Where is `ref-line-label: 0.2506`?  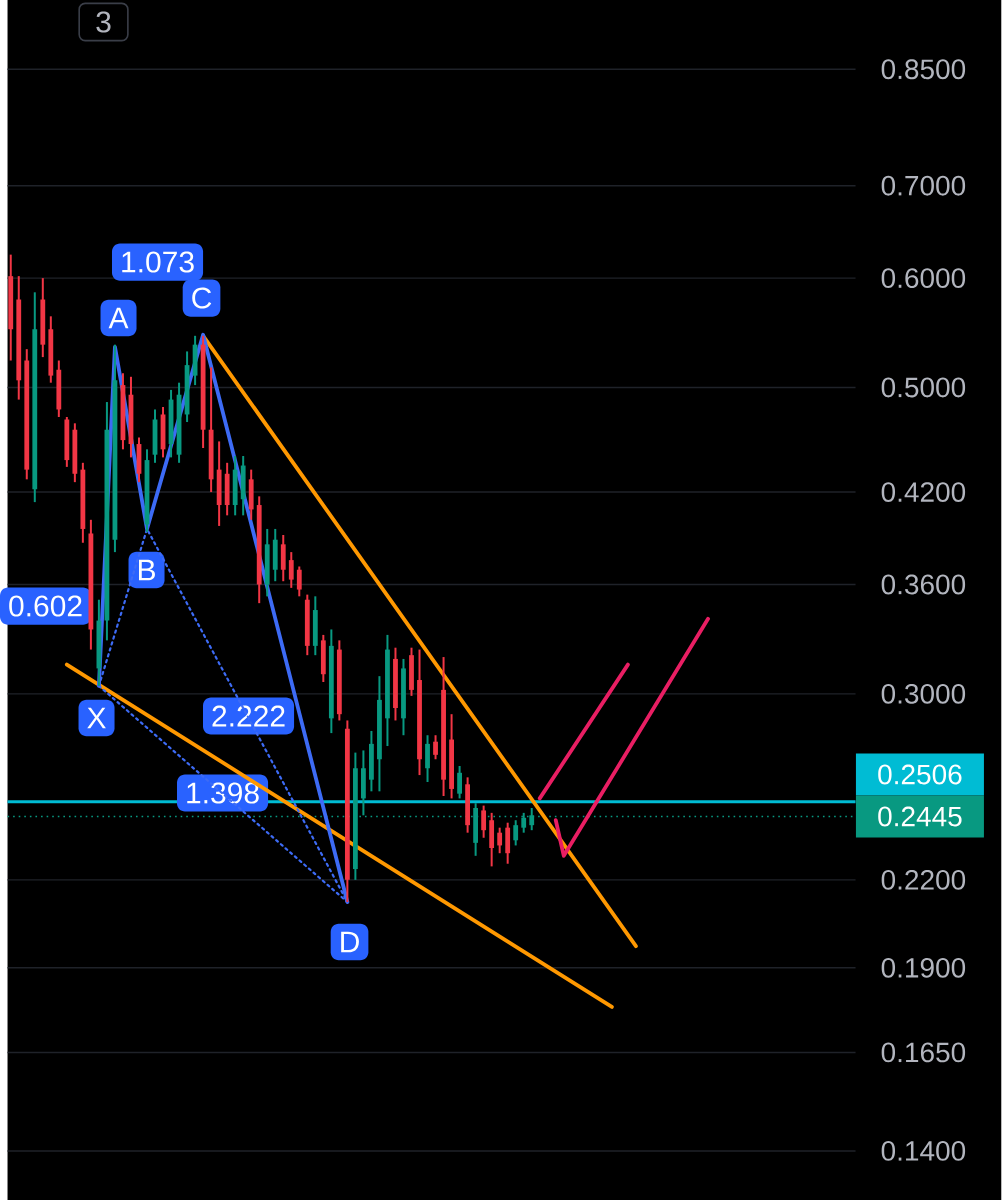
ref-line-label: 0.2506 is located at coordinates (920, 774).